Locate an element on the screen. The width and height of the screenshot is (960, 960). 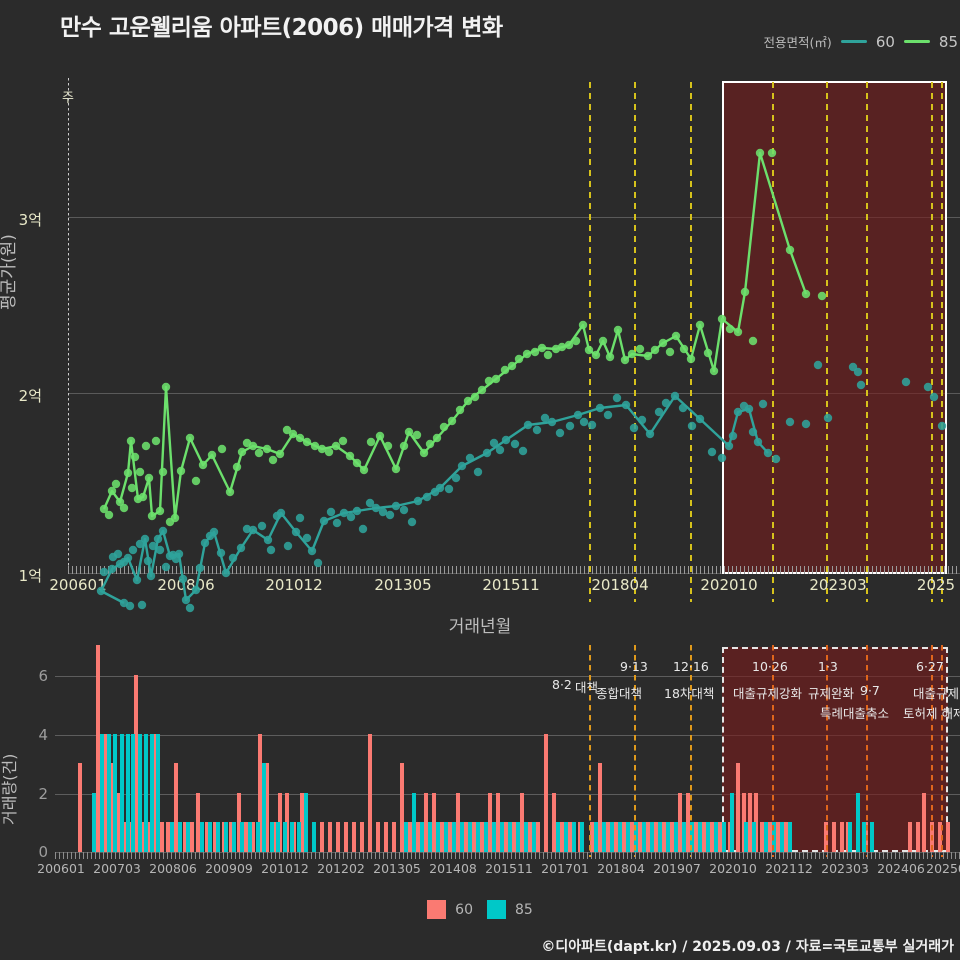
annotation-title-5: 9·7 is located at coordinates (870, 690).